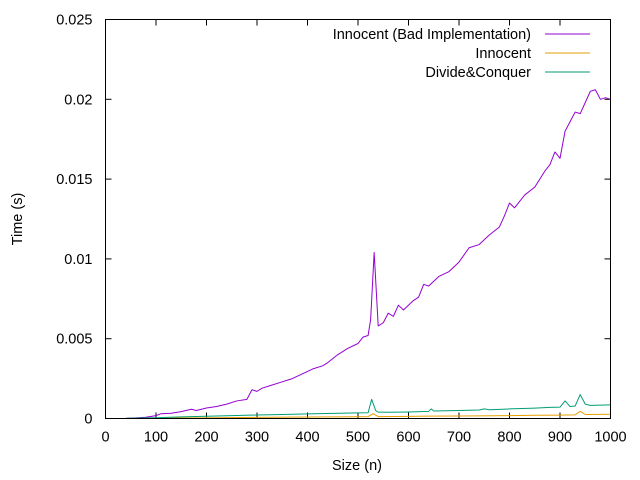 The image size is (640, 480). I want to click on x-tick-label: 200, so click(206, 438).